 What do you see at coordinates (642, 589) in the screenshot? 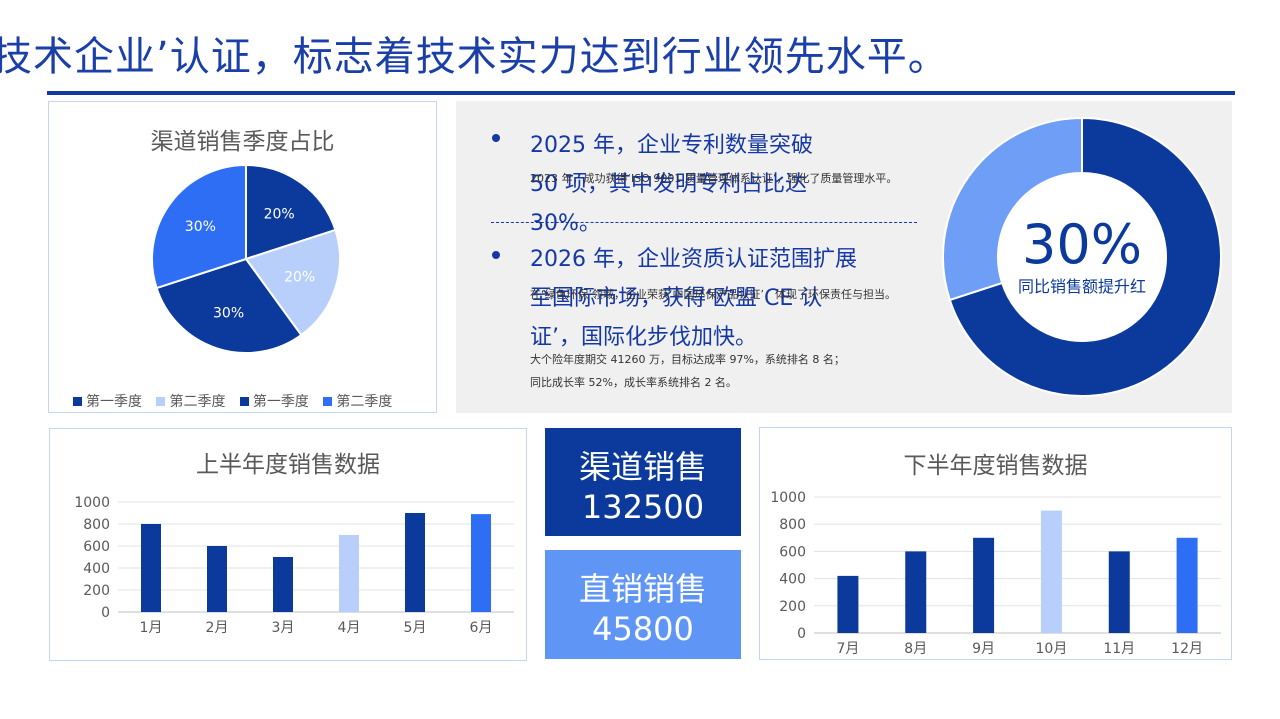
I see `direct-sales-label: 直销销售` at bounding box center [642, 589].